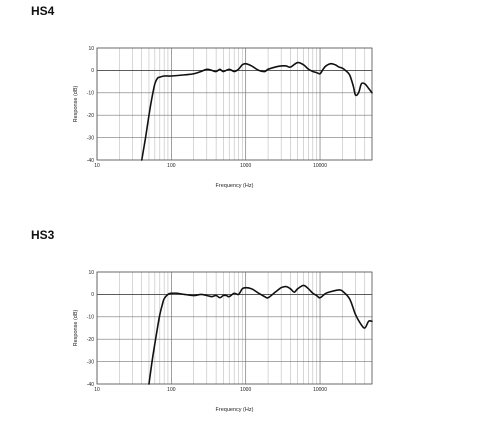 The image size is (480, 424). What do you see at coordinates (43, 11) in the screenshot?
I see `chart-title-hs4: HS4` at bounding box center [43, 11].